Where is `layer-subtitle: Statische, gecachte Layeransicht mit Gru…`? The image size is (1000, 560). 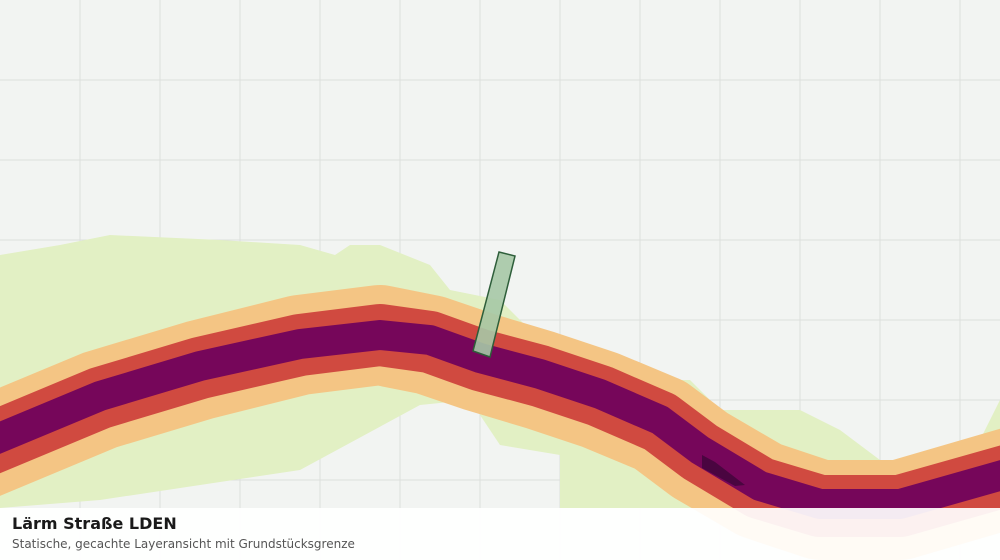
layer-subtitle: Statische, gecachte Layeransicht mit Gru… is located at coordinates (183, 544).